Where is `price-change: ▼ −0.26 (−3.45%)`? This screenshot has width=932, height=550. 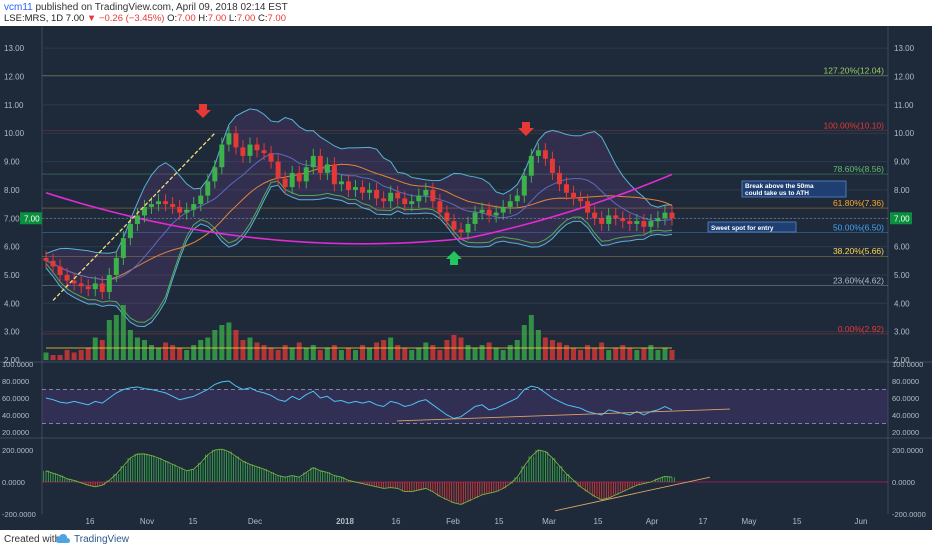 price-change: ▼ −0.26 (−3.45%) is located at coordinates (125, 18).